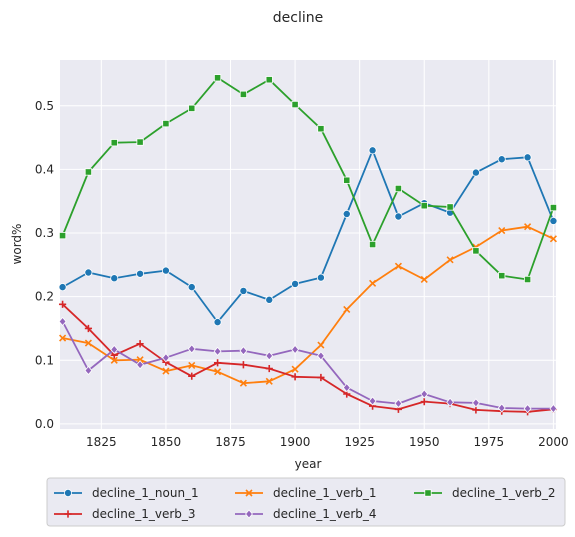 This screenshot has width=575, height=537. What do you see at coordinates (101, 442) in the screenshot?
I see `x-tick-label: 1825` at bounding box center [101, 442].